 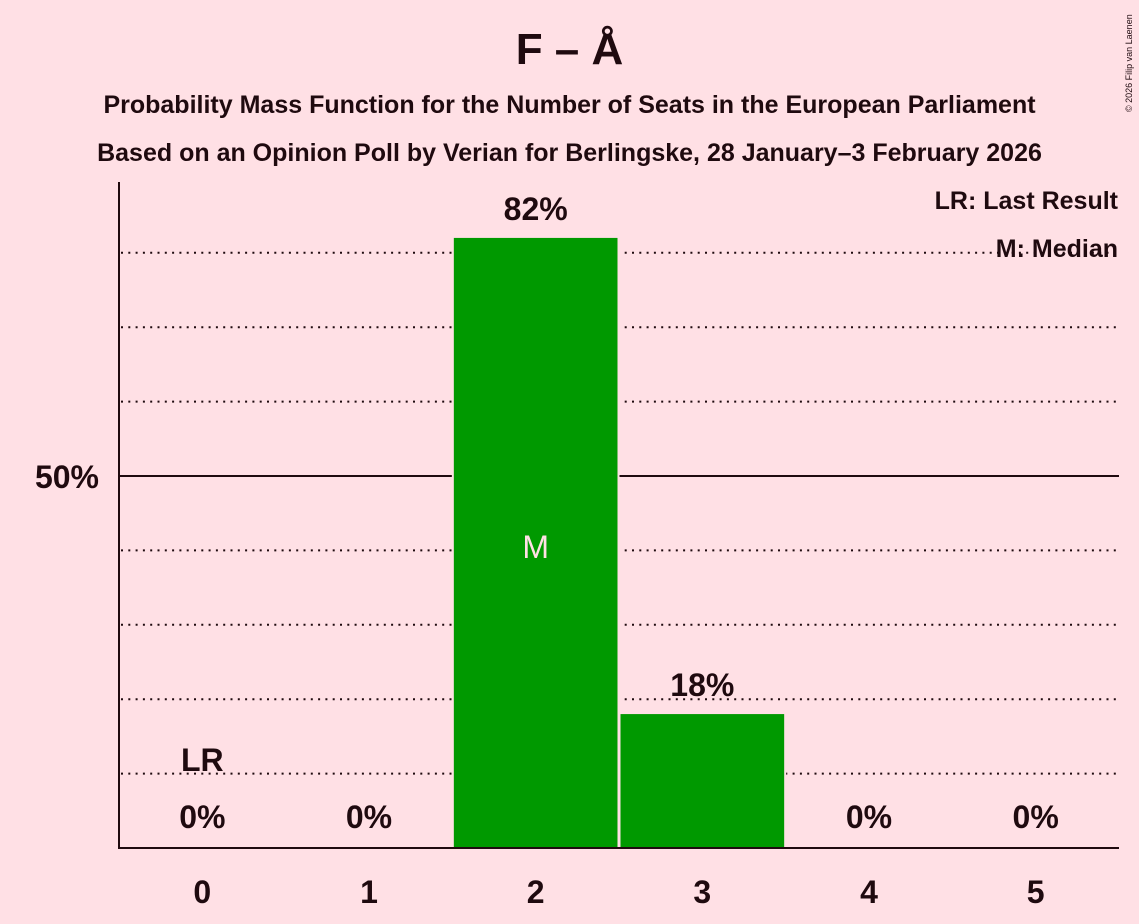 What do you see at coordinates (569, 49) in the screenshot?
I see `chart-title: F – Å` at bounding box center [569, 49].